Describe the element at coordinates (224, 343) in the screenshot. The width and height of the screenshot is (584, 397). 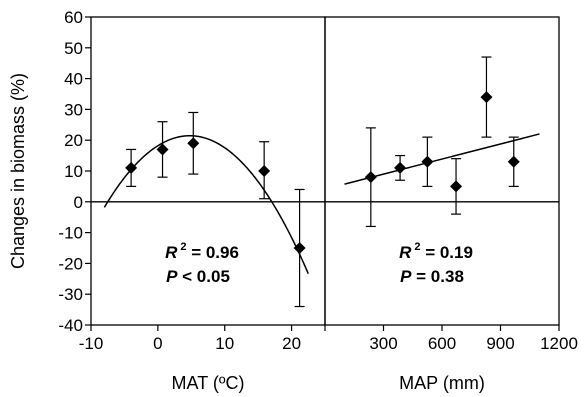
I see `x-tick-label: 10` at that location.